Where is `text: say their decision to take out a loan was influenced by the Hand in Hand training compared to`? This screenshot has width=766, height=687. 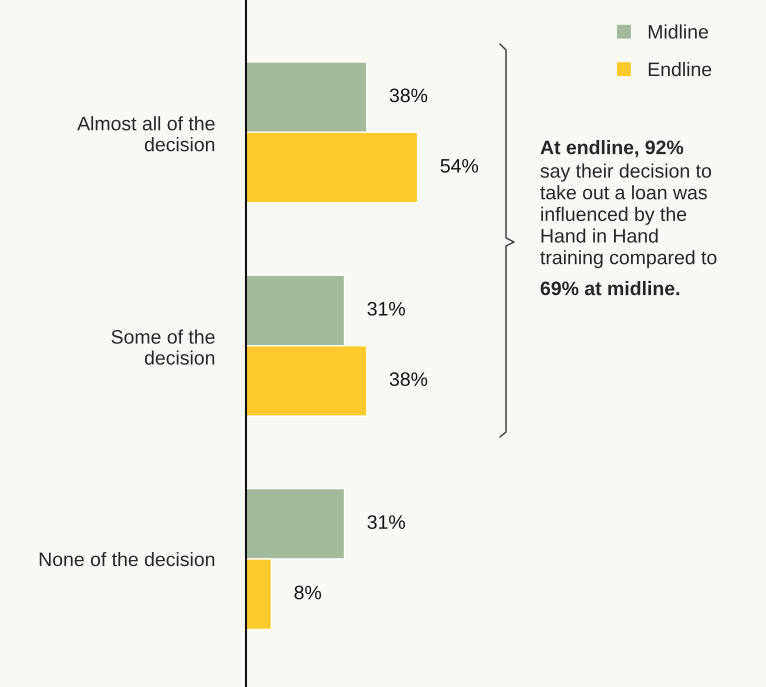
text: say their decision to take out a loan was influenced by the Hand in Hand training compared to is located at coordinates (628, 216).